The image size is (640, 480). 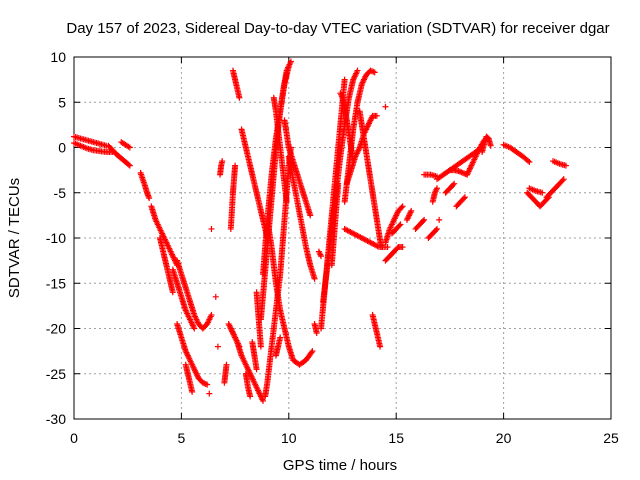 What do you see at coordinates (611, 438) in the screenshot?
I see `x-tick-label: 25` at bounding box center [611, 438].